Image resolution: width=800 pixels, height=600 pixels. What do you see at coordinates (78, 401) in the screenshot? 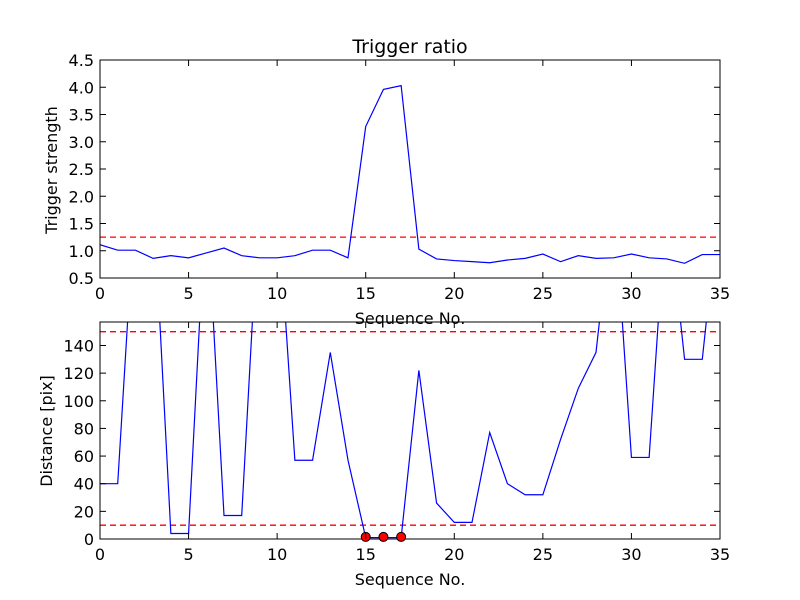
I see `y-tick-label: 100` at bounding box center [78, 401].